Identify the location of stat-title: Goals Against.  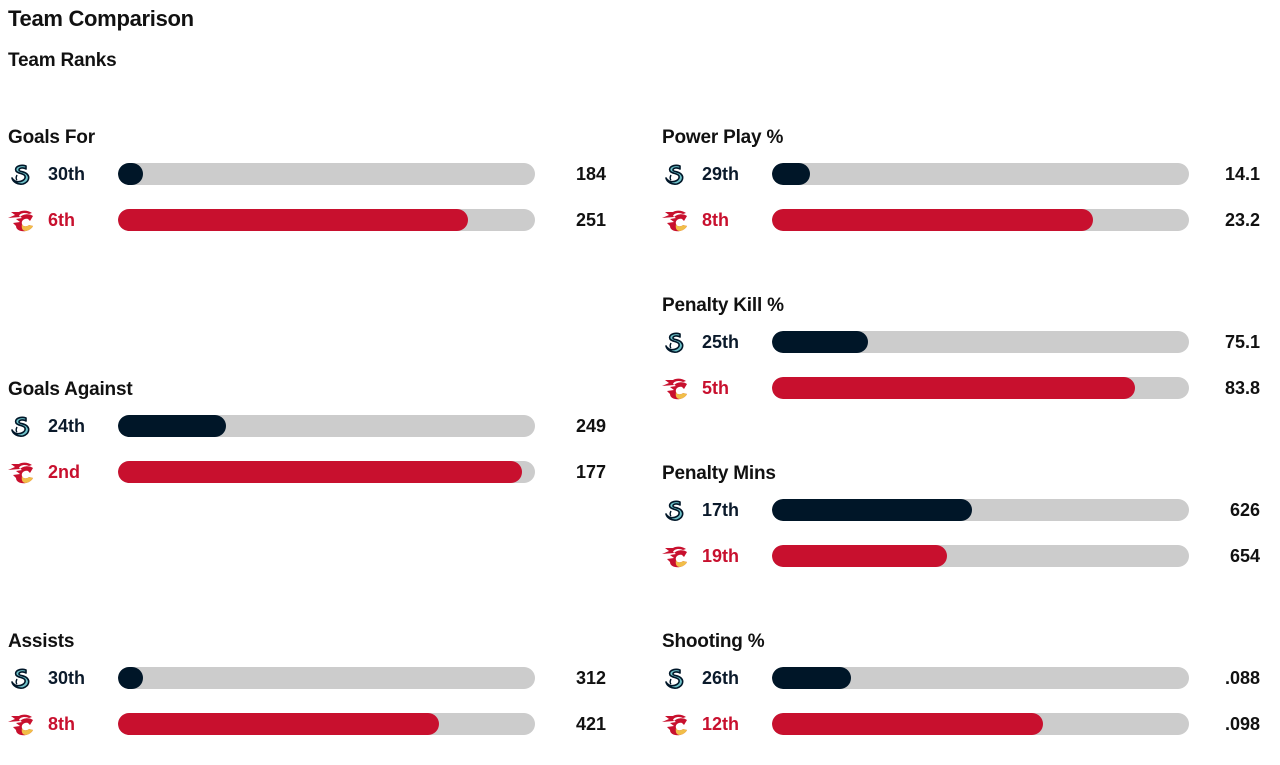
(70, 389).